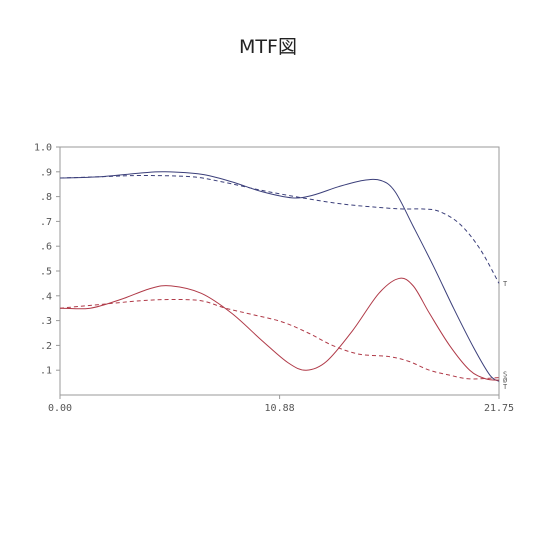  What do you see at coordinates (43, 148) in the screenshot?
I see `y-tick-label: 1.0` at bounding box center [43, 148].